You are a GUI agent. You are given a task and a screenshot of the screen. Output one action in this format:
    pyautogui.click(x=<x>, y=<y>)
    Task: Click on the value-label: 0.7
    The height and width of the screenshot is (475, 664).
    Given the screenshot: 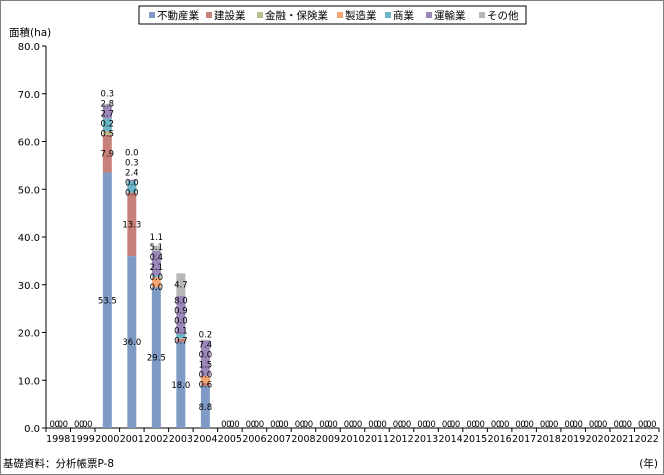 What is the action you would take?
    pyautogui.click(x=181, y=341)
    